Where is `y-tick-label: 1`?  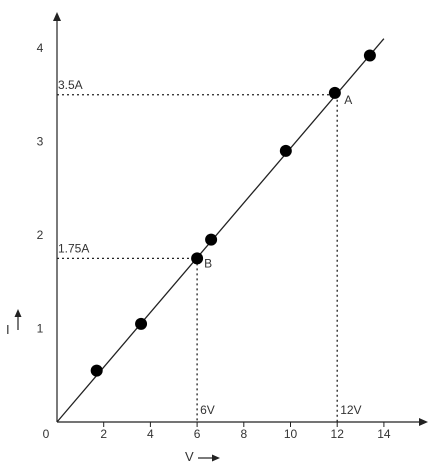
y-tick-label: 1 is located at coordinates (40, 329).